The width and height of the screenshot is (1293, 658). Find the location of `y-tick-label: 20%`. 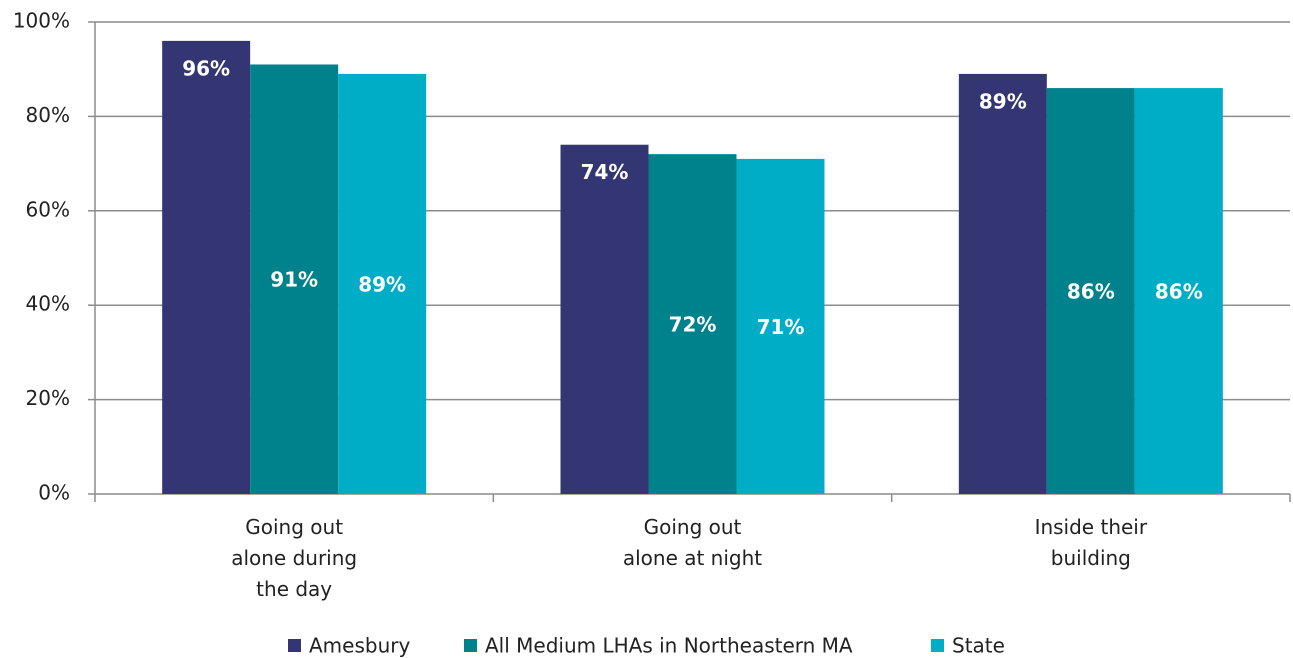

y-tick-label: 20% is located at coordinates (48, 398).